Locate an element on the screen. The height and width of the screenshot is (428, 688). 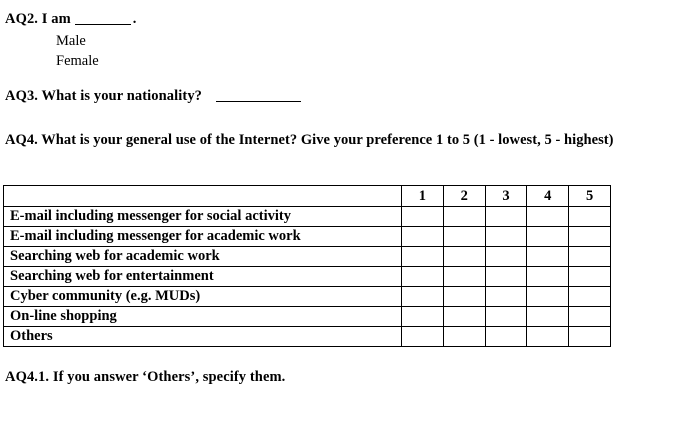
table-header-row: 1 2 3 4 5 is located at coordinates (307, 196).